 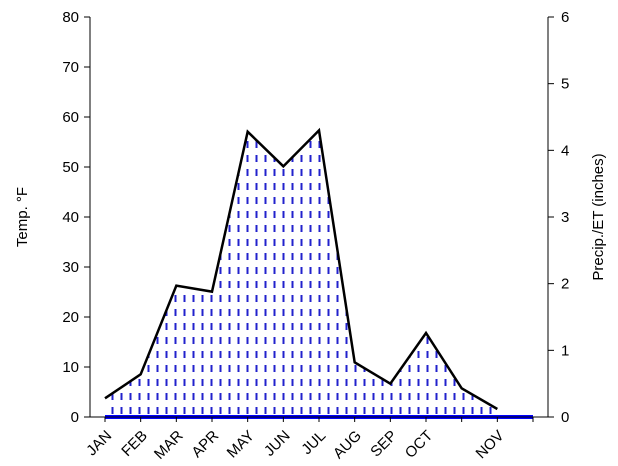 What do you see at coordinates (169, 445) in the screenshot?
I see `x-tick-label: MAR` at bounding box center [169, 445].